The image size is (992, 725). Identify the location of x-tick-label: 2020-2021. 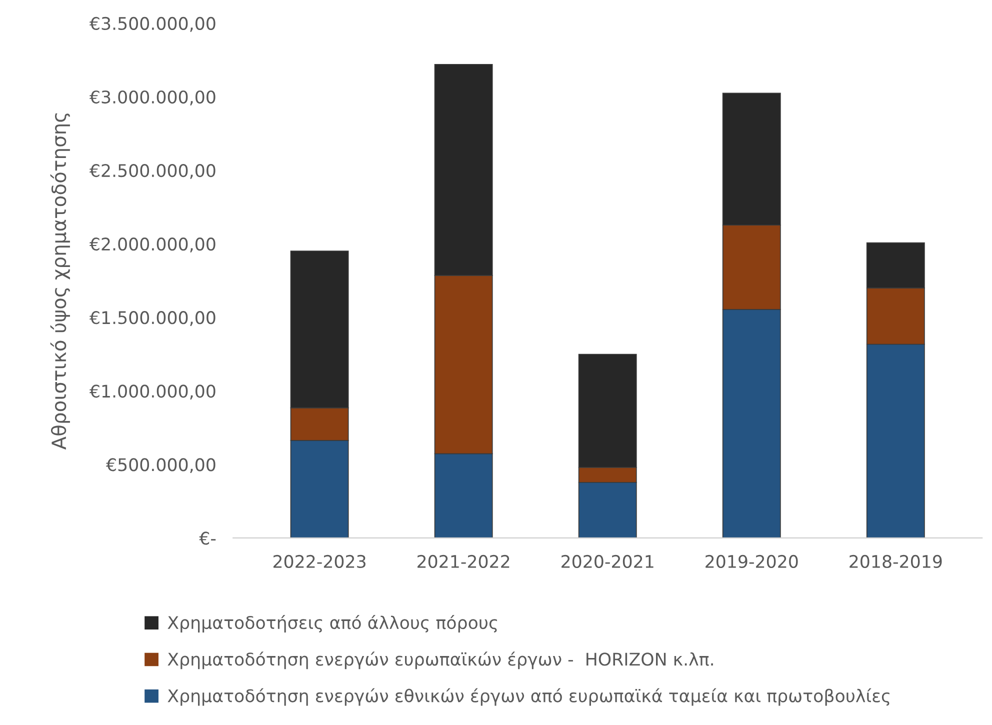
(608, 561).